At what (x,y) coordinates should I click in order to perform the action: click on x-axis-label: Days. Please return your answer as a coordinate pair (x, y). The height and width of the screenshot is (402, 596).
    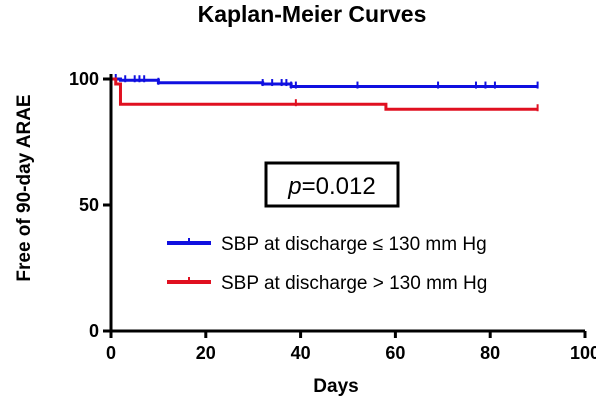
    Looking at the image, I should click on (335, 386).